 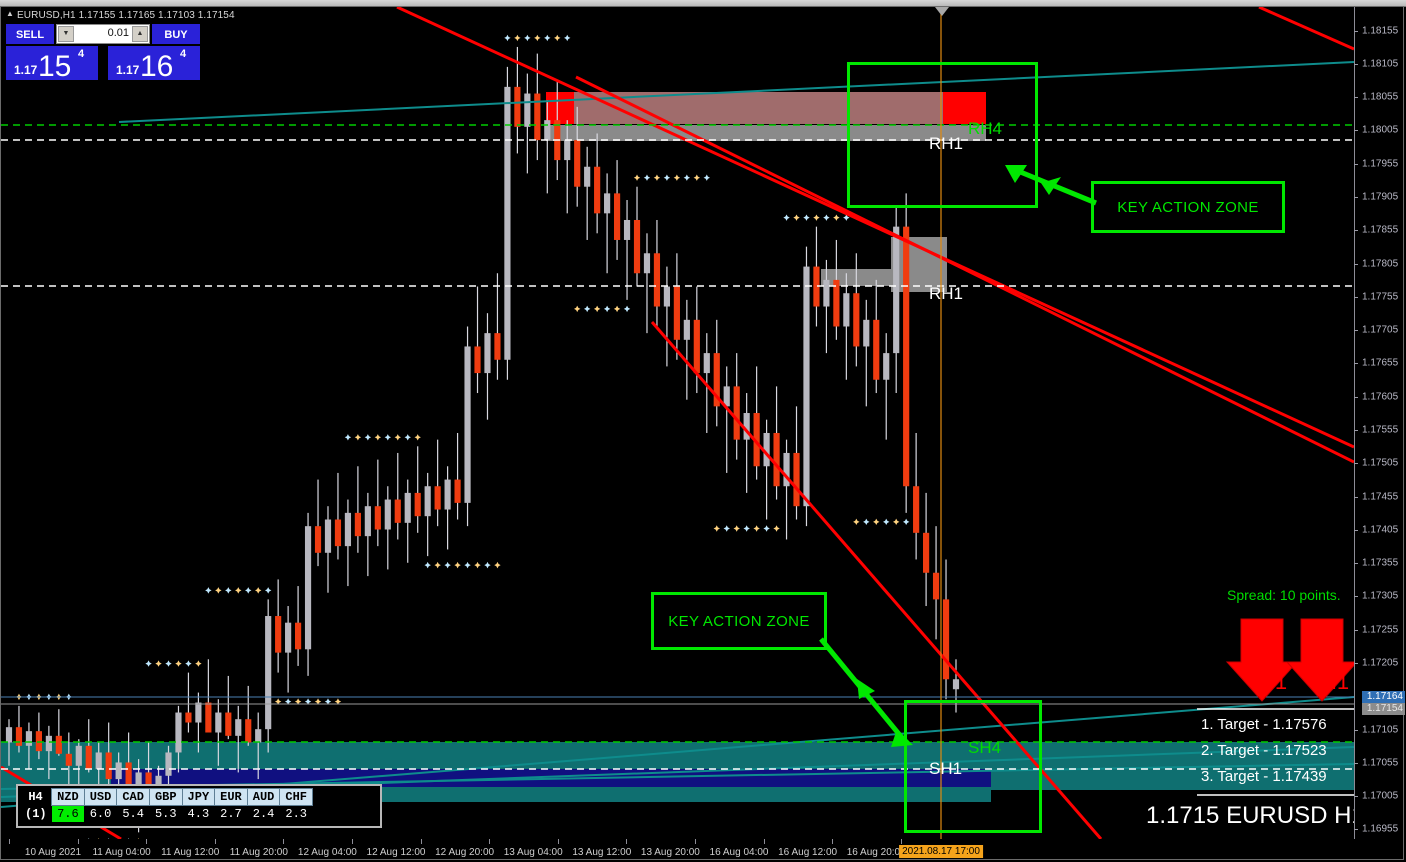 I want to click on key-action-zone-callout-lower: KEY ACTION ZONE, so click(x=739, y=621).